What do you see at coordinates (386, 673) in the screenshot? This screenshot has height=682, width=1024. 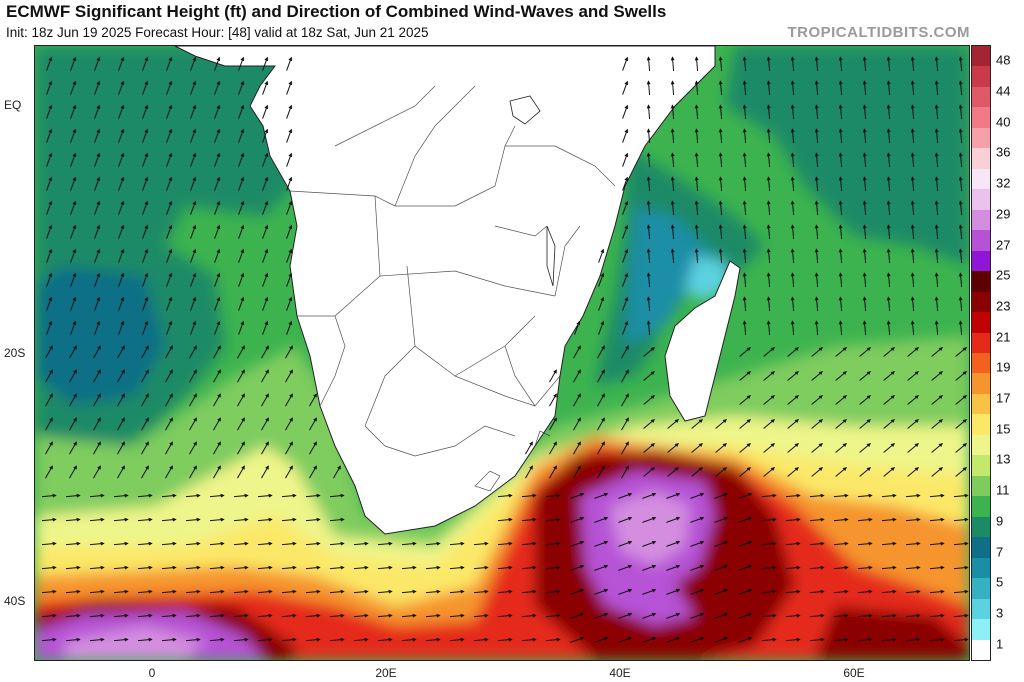 I see `lon-label-20e: 20E` at bounding box center [386, 673].